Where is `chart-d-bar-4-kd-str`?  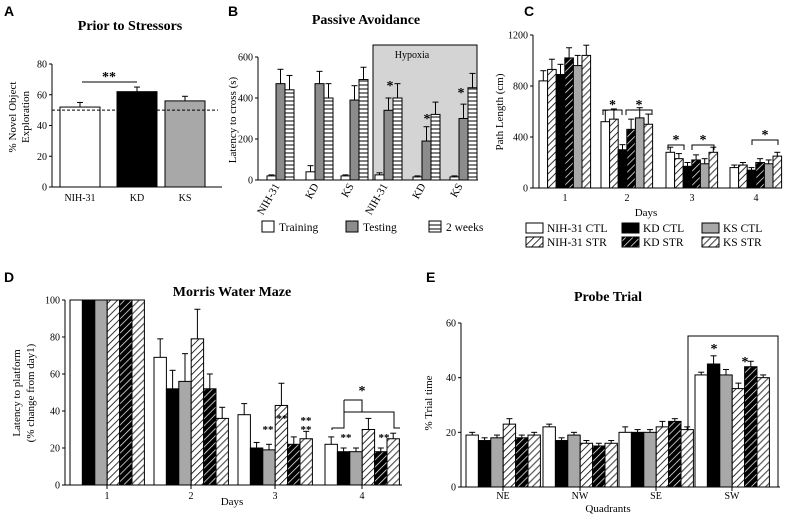 chart-d-bar-4-kd-str is located at coordinates (381, 468).